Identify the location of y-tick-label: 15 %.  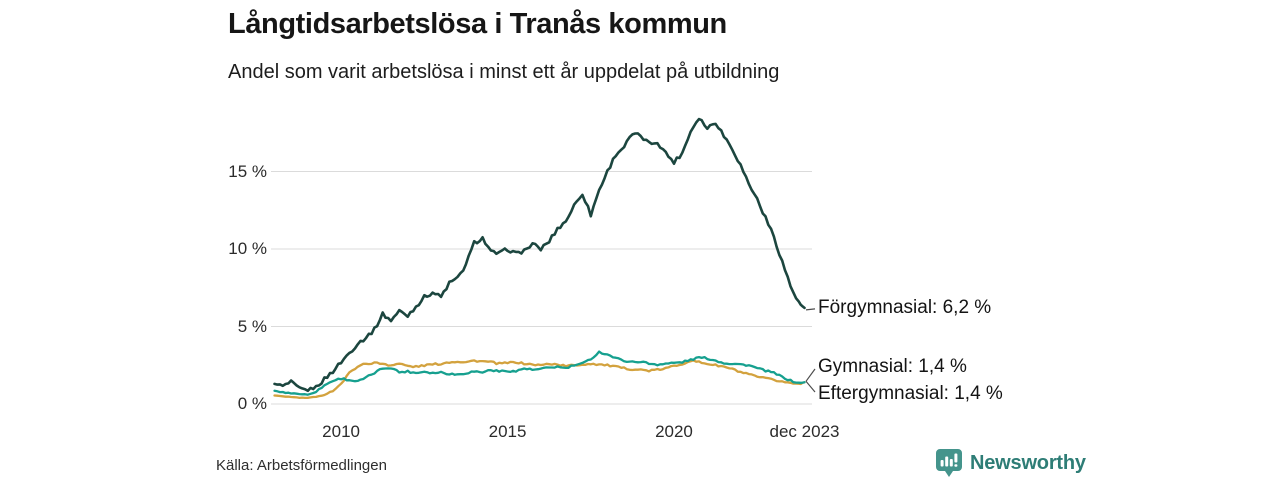
(247, 171).